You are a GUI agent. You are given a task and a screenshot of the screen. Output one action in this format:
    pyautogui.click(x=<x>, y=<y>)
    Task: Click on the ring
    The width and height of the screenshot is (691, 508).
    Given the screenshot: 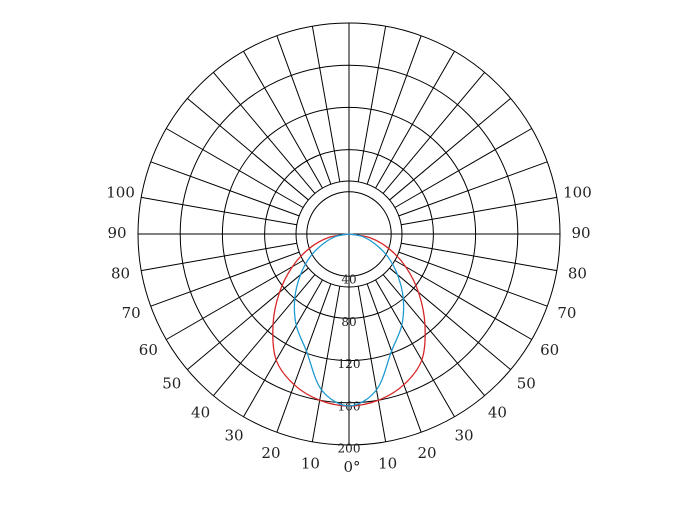 What is the action you would take?
    pyautogui.click(x=349, y=234)
    